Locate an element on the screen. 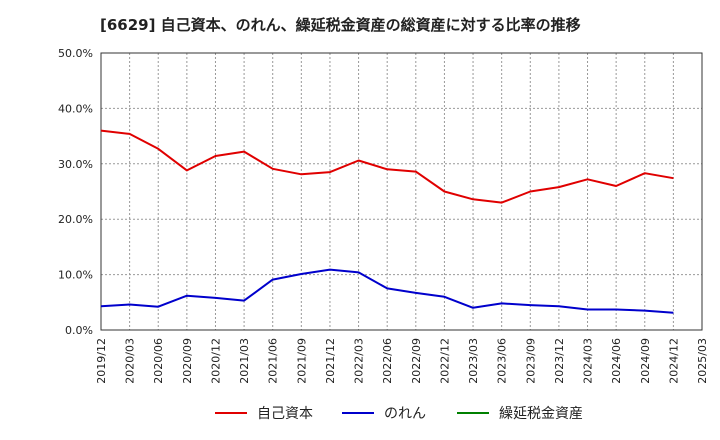 The width and height of the screenshot is (720, 440). x-tick-label: 2021/06 is located at coordinates (273, 361).